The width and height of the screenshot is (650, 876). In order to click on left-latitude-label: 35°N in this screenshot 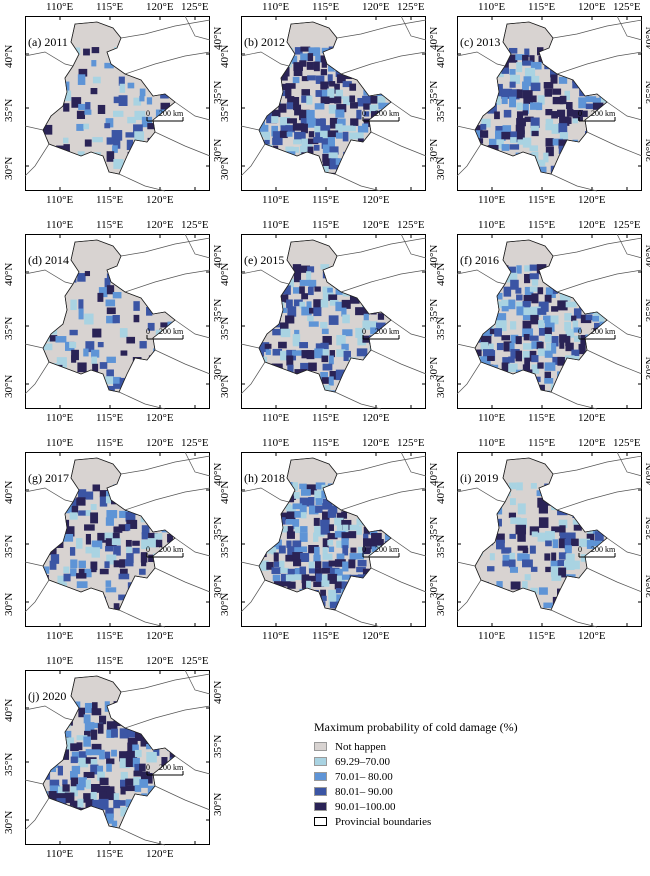, I will do `click(9, 110)`.